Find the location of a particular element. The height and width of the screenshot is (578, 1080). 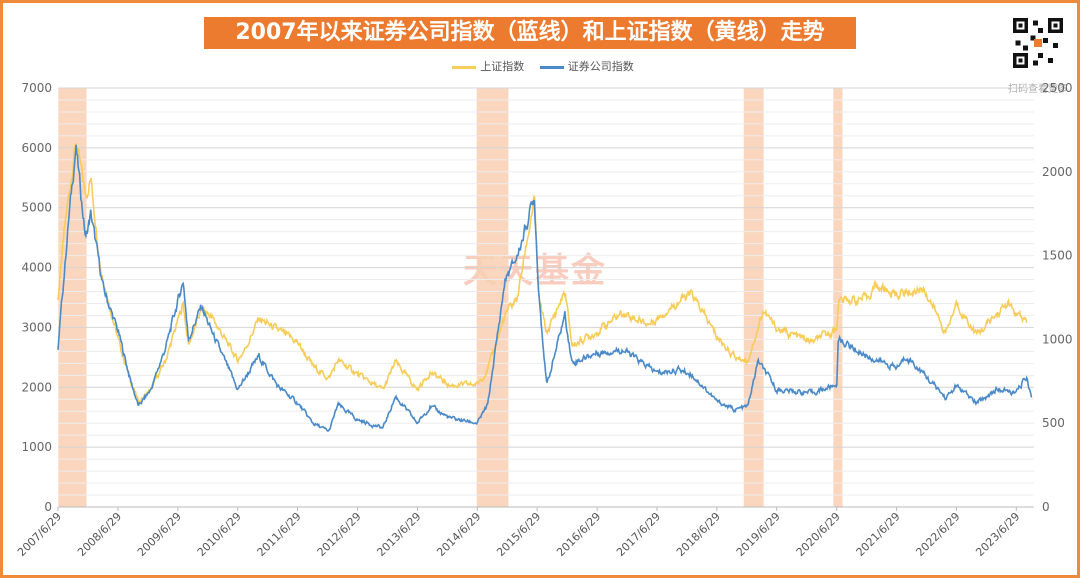

y-axis-right: 0 500 1000 1500 2000 2500 is located at coordinates (1057, 297).